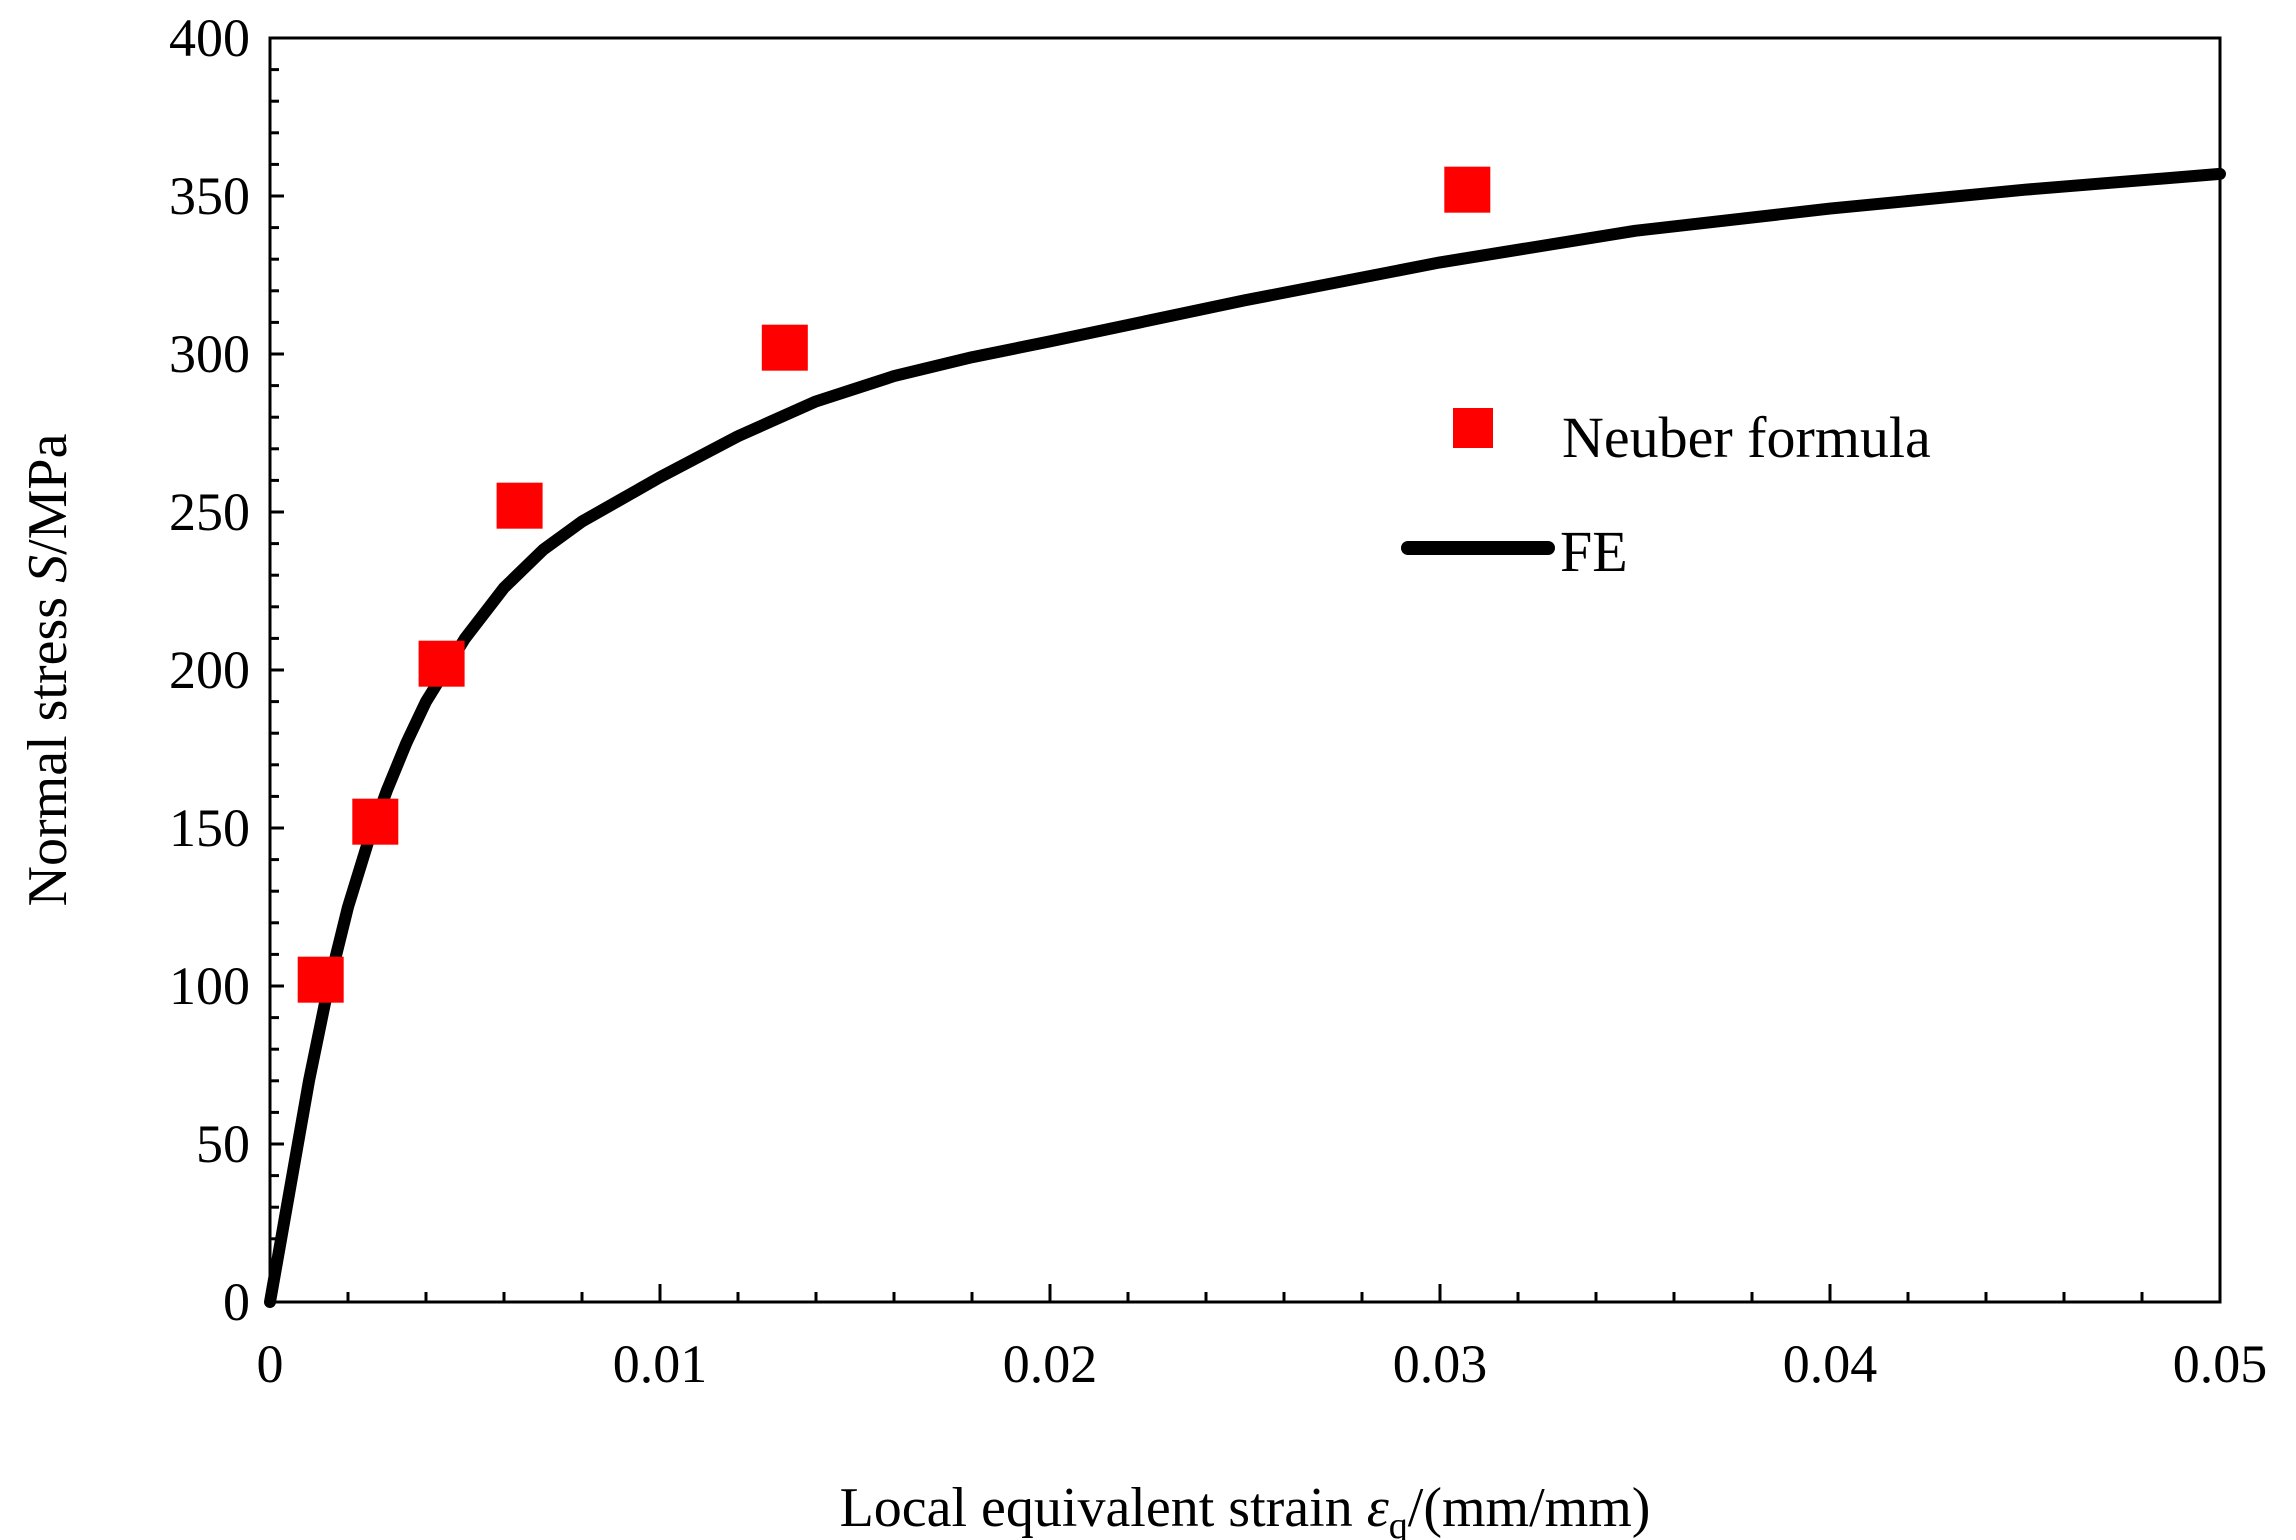 This screenshot has height=1540, width=2296. What do you see at coordinates (1440, 1364) in the screenshot?
I see `x-tick-label: 0.03` at bounding box center [1440, 1364].